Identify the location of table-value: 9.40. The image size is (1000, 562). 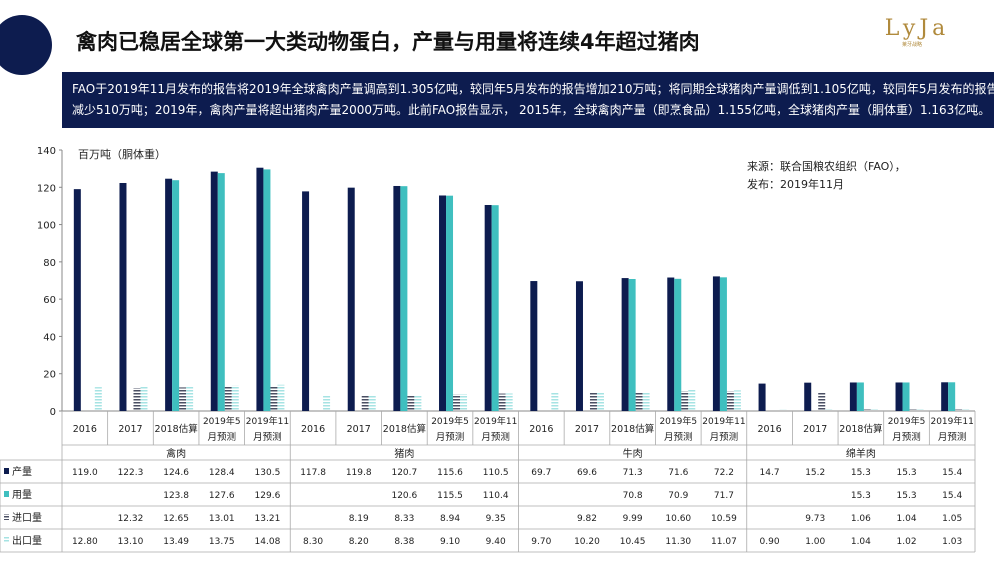
(496, 542).